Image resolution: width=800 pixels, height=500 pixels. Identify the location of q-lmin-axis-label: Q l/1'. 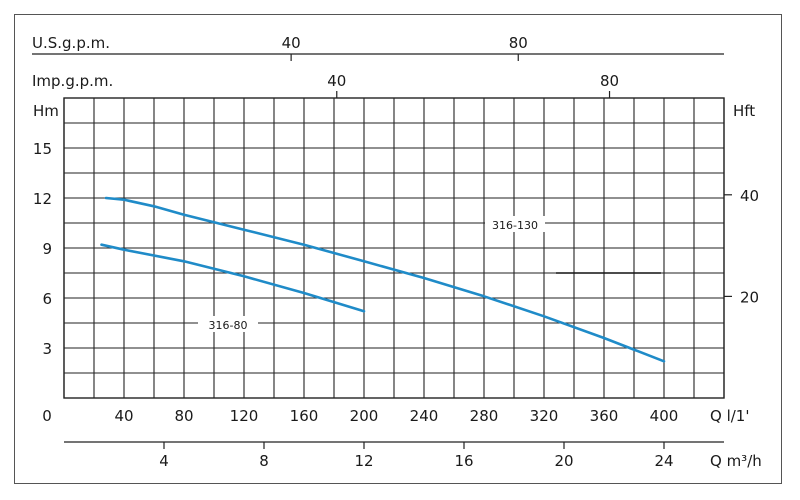
(729, 416).